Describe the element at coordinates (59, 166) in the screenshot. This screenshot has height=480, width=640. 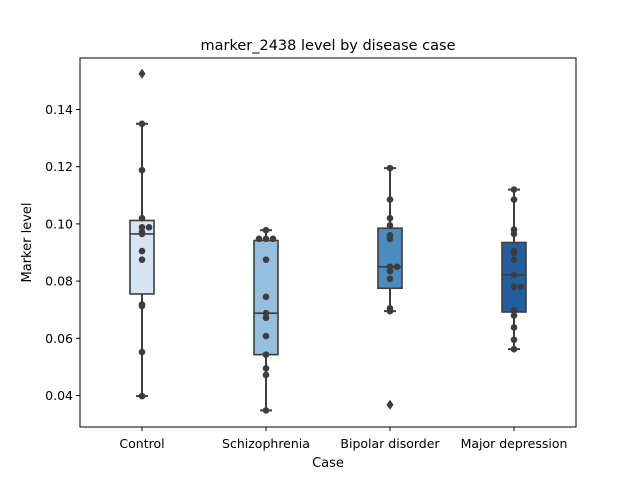
I see `y-tick-label: 0.12` at that location.